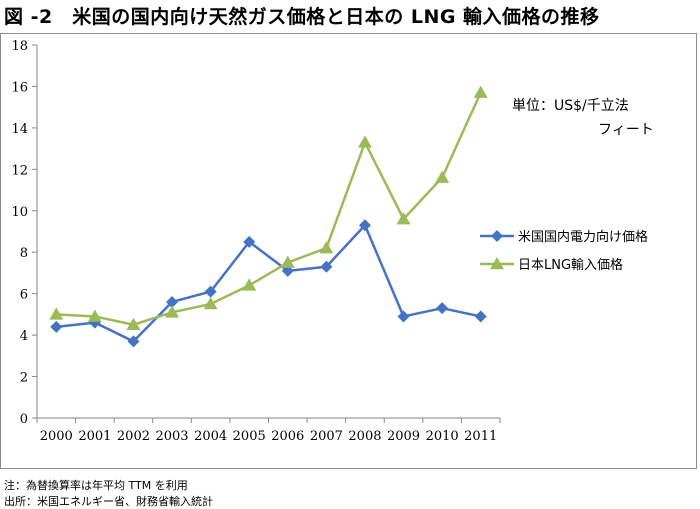 This screenshot has height=509, width=700. I want to click on y-tick-label: 14, so click(19, 129).